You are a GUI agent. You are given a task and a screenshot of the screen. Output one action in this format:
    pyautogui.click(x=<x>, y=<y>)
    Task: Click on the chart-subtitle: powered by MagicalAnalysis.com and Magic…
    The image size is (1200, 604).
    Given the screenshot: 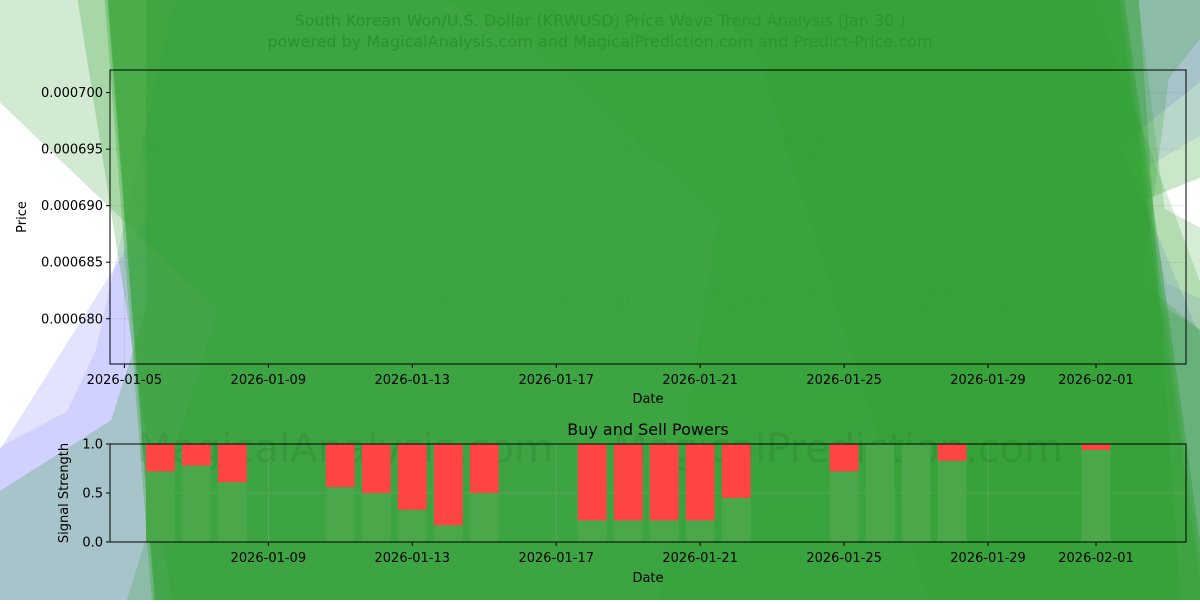 What is the action you would take?
    pyautogui.click(x=599, y=41)
    